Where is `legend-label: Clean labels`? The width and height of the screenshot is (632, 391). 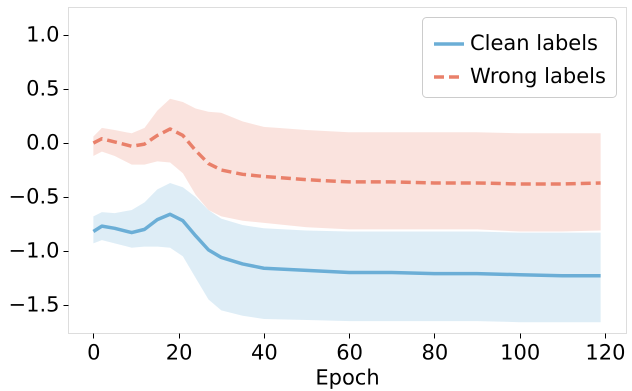
legend-label: Clean labels is located at coordinates (534, 43).